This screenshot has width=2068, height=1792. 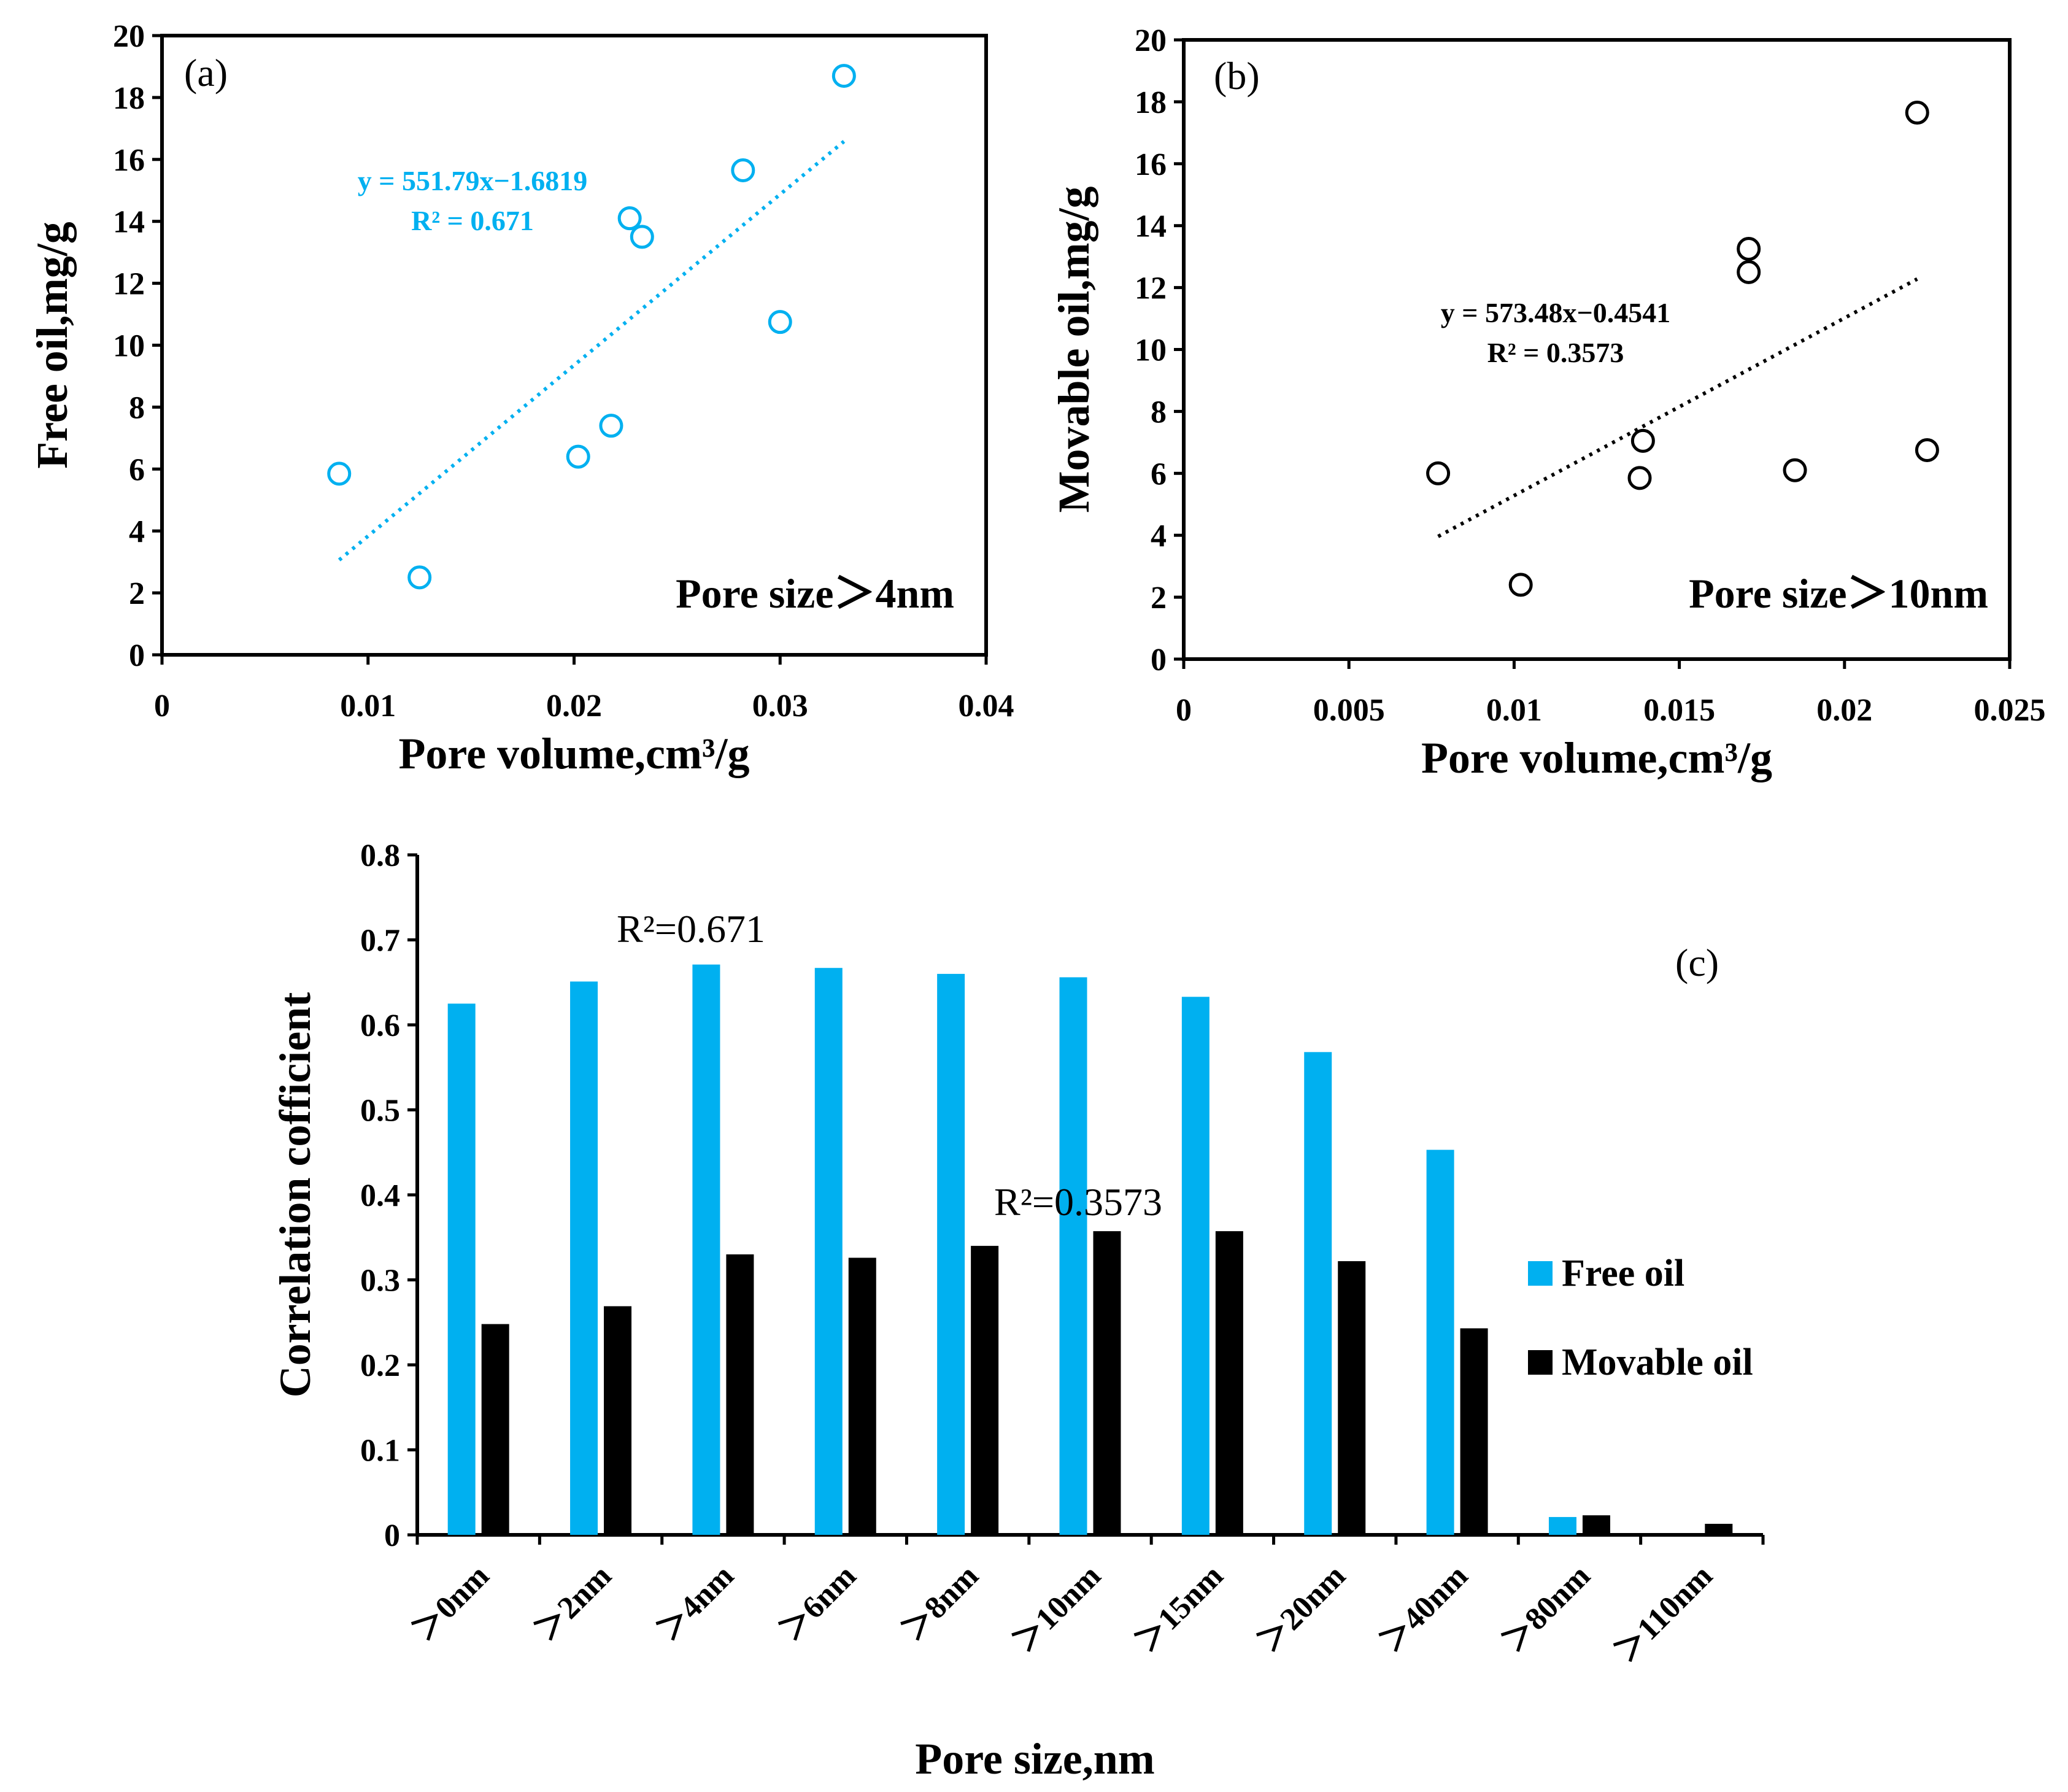 I want to click on y-tick-label: 0.1, so click(x=380, y=1452).